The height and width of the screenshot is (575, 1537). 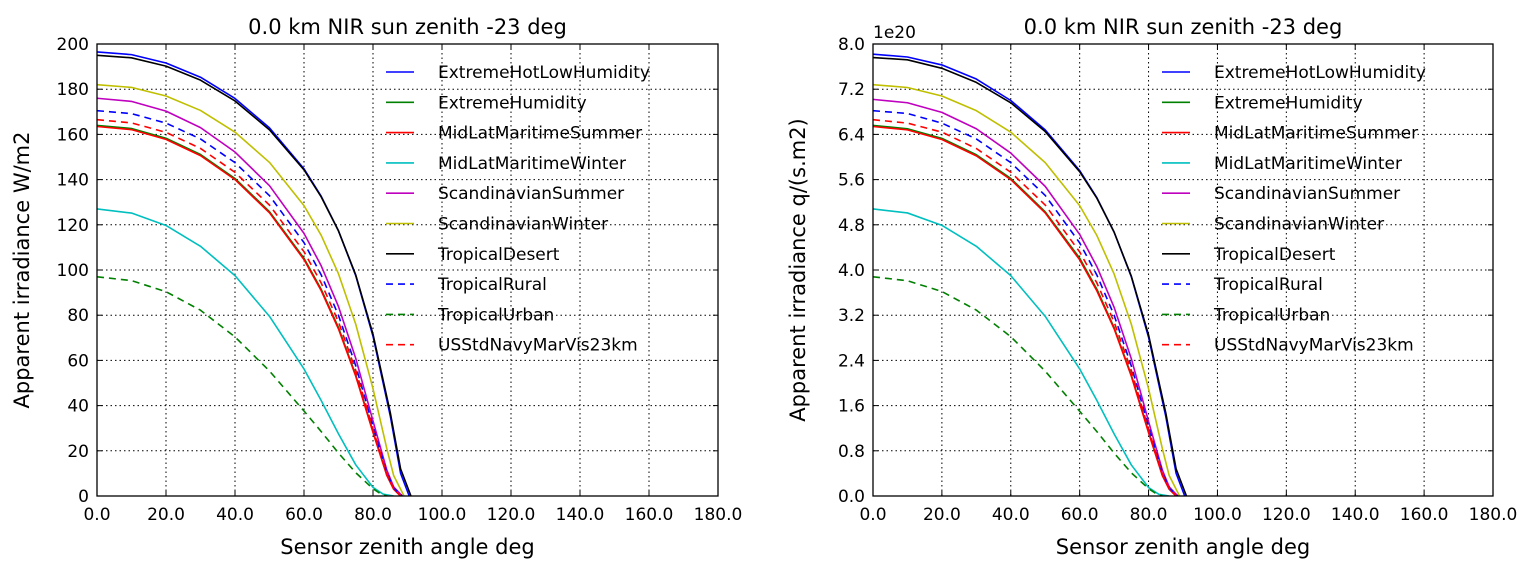 I want to click on y-tick-label: 7.2, so click(x=851, y=90).